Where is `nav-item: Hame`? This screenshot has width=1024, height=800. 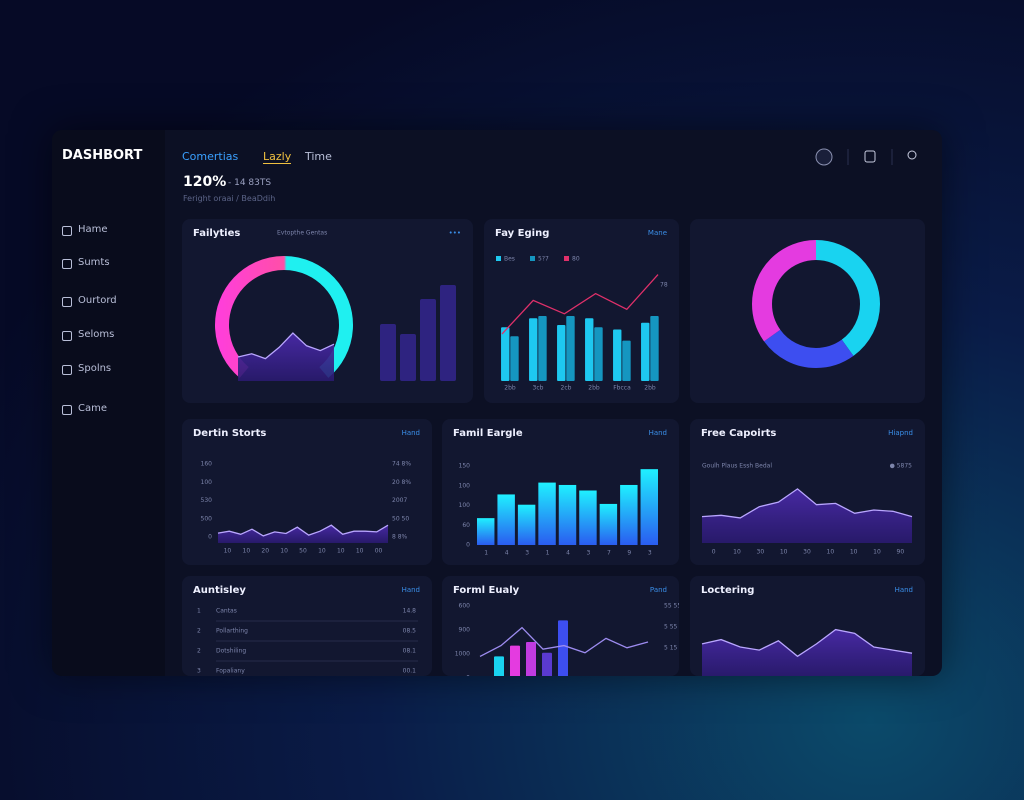
nav-item: Hame is located at coordinates (93, 229).